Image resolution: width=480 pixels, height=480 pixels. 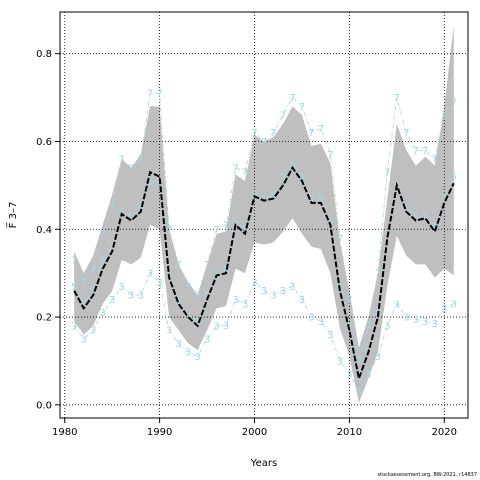 What do you see at coordinates (349, 432) in the screenshot?
I see `x-tick-label: 2010` at bounding box center [349, 432].